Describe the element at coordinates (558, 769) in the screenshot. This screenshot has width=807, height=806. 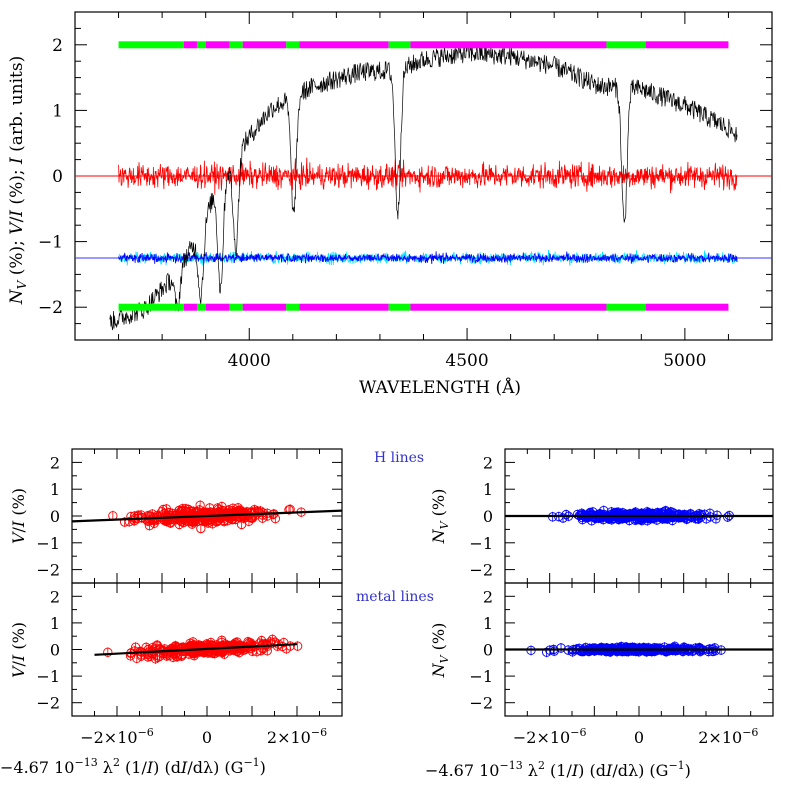
I see `right-x-axis-label: −4.67 10−13 λ2 (1/I) (dI/dλ) (G−1)` at that location.